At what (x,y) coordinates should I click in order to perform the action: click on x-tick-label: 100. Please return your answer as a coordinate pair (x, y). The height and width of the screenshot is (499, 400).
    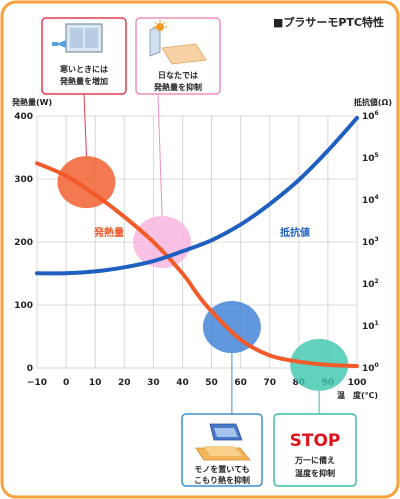
    Looking at the image, I should click on (357, 383).